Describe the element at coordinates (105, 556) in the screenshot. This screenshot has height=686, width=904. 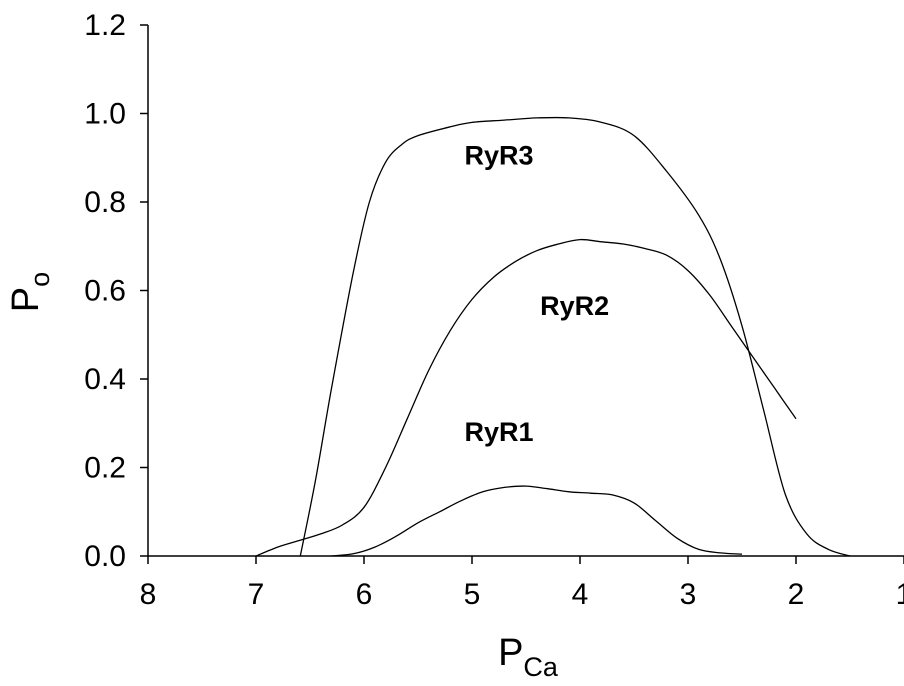
I see `y-tick-label: 0.0` at that location.